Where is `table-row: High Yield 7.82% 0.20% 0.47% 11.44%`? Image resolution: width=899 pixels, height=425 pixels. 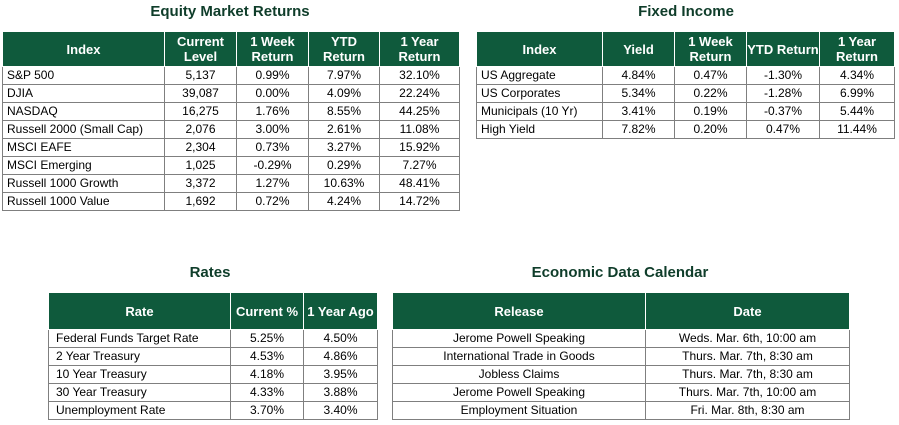
table-row: High Yield 7.82% 0.20% 0.47% 11.44% is located at coordinates (685, 129).